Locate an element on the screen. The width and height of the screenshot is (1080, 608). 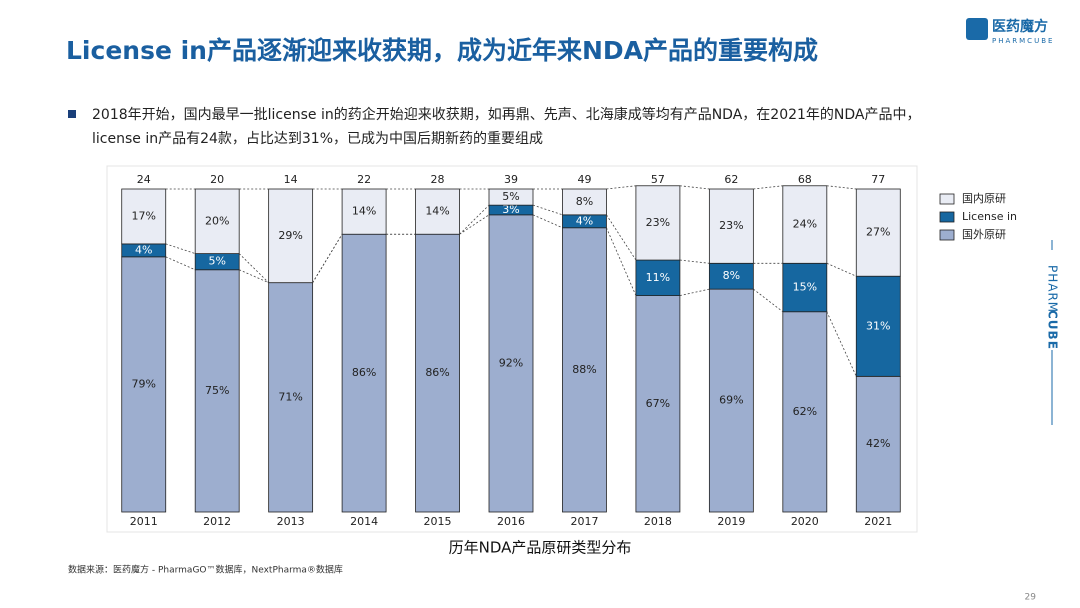
data-label: 17% is located at coordinates (144, 215).